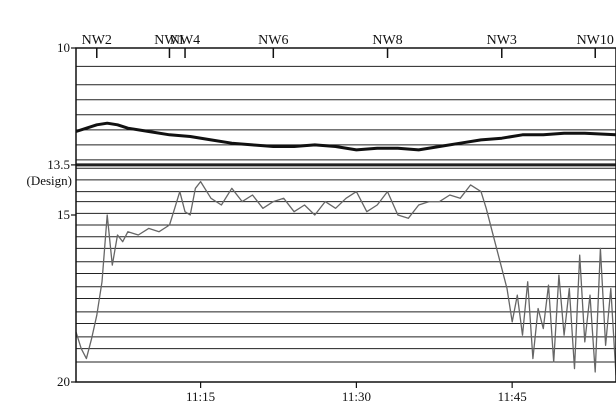 This screenshot has height=419, width=616. What do you see at coordinates (273, 40) in the screenshot?
I see `station-label: NW6` at bounding box center [273, 40].